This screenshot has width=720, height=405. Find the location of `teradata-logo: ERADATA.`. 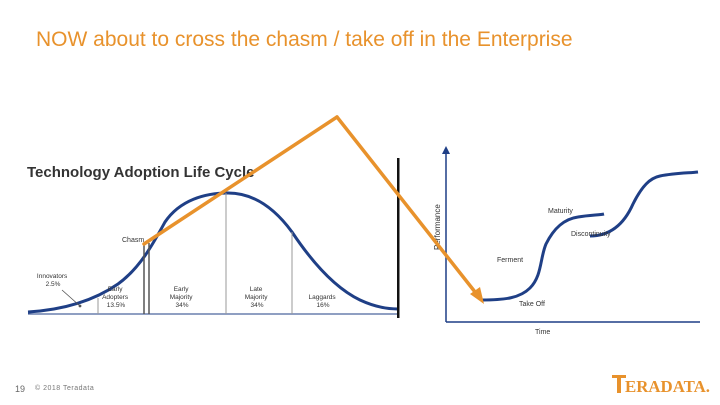

teradata-logo: ERADATA. is located at coordinates (661, 385).